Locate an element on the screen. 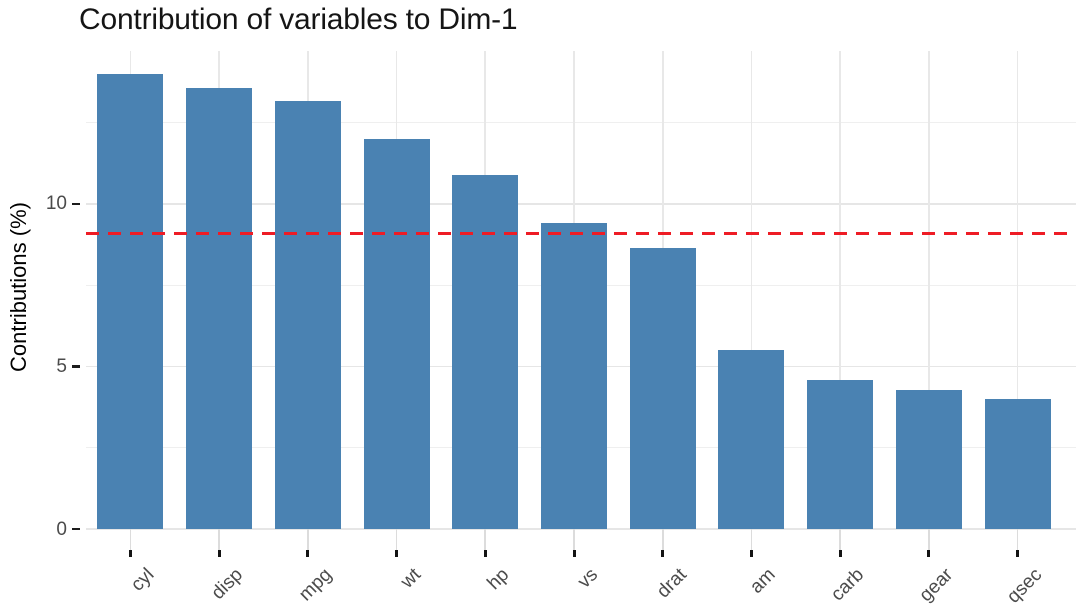 This screenshot has width=1080, height=609. x-axis-label-disp: disp is located at coordinates (227, 584).